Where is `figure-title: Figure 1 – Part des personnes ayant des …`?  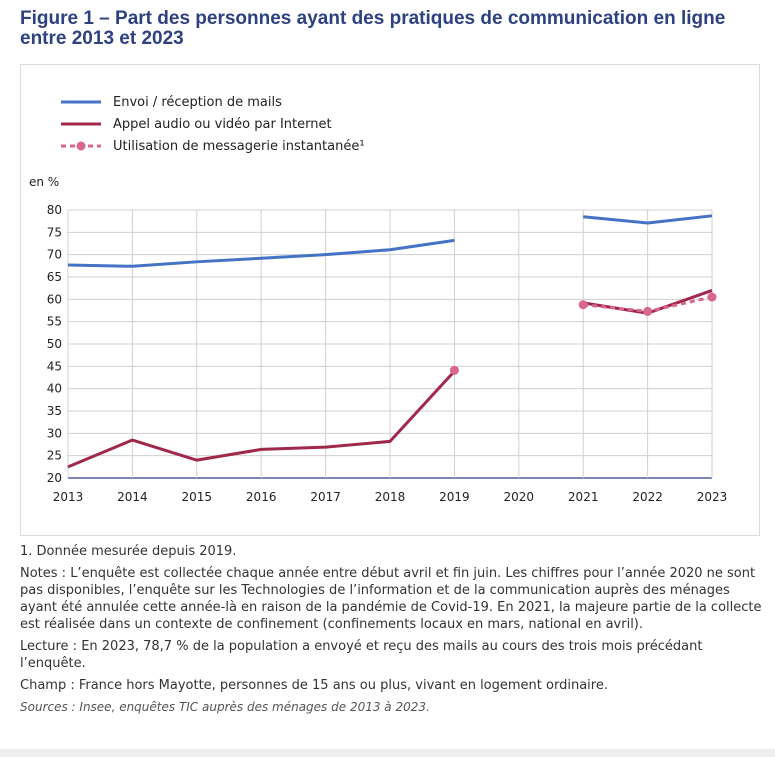
figure-title: Figure 1 – Part des personnes ayant des … is located at coordinates (373, 28).